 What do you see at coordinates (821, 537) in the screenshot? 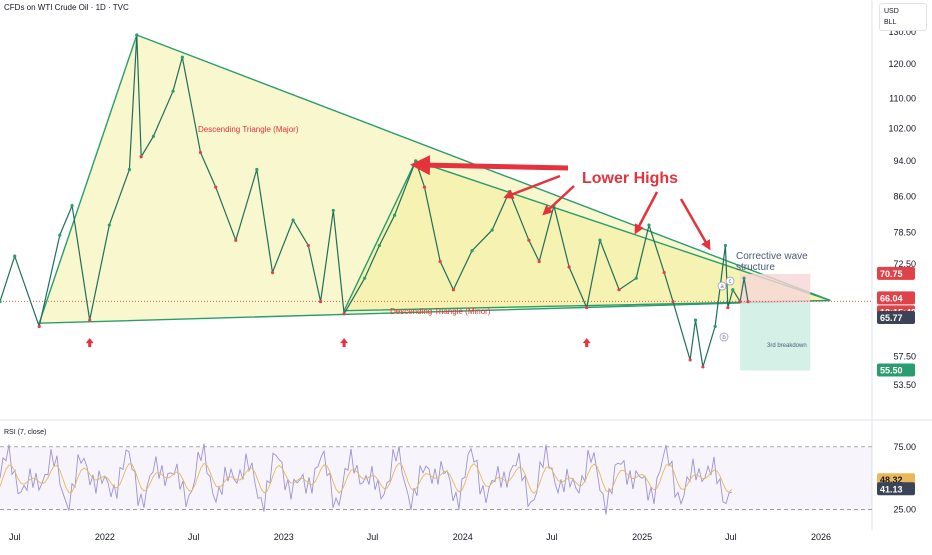
I see `x-tick-label: 2026` at bounding box center [821, 537].